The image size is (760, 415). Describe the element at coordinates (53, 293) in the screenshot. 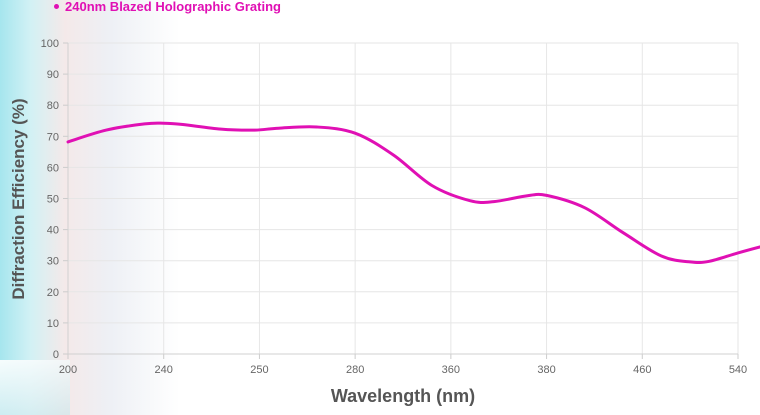

I see `y-tick-label: 20` at that location.